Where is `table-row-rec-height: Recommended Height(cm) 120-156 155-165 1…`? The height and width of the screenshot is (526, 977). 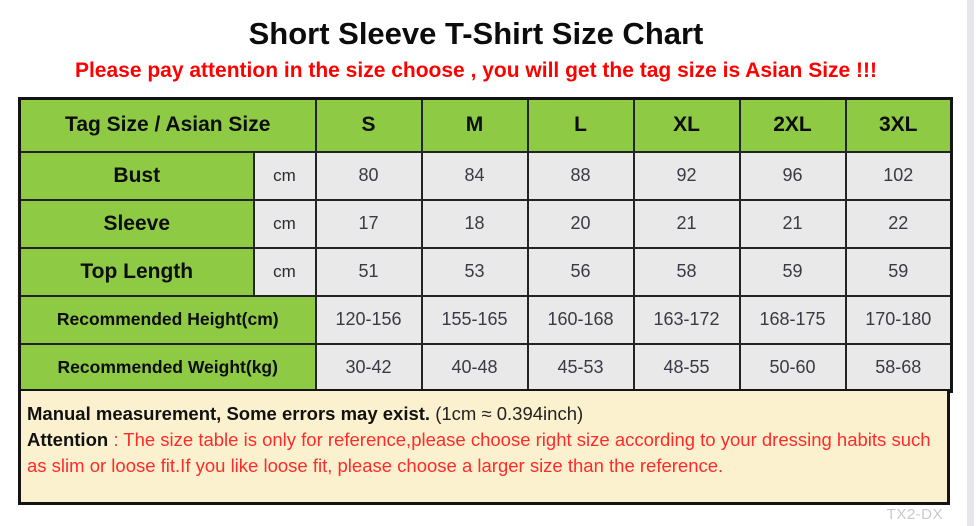 table-row-rec-height: Recommended Height(cm) 120-156 155-165 1… is located at coordinates (485, 319).